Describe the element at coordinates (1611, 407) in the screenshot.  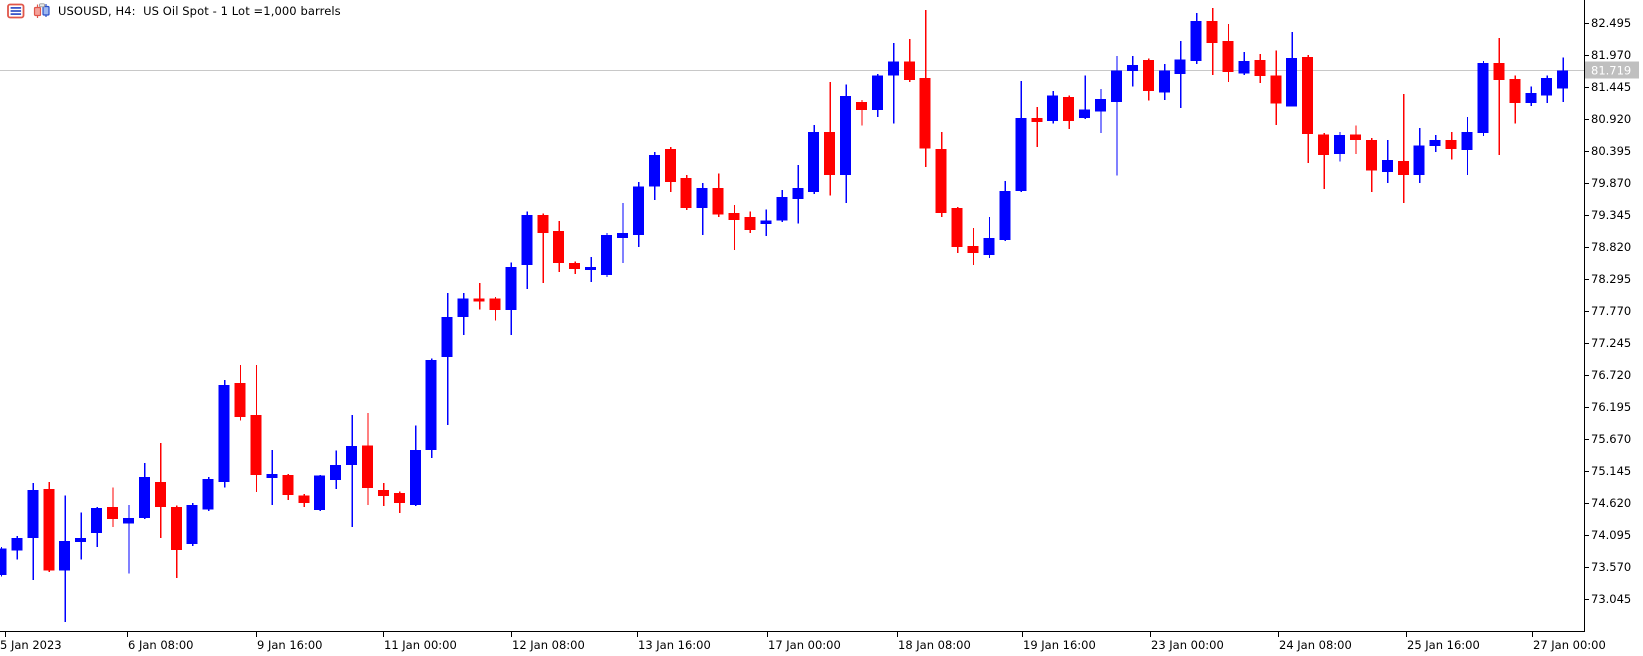
I see `price-tick-label: 76.195` at that location.